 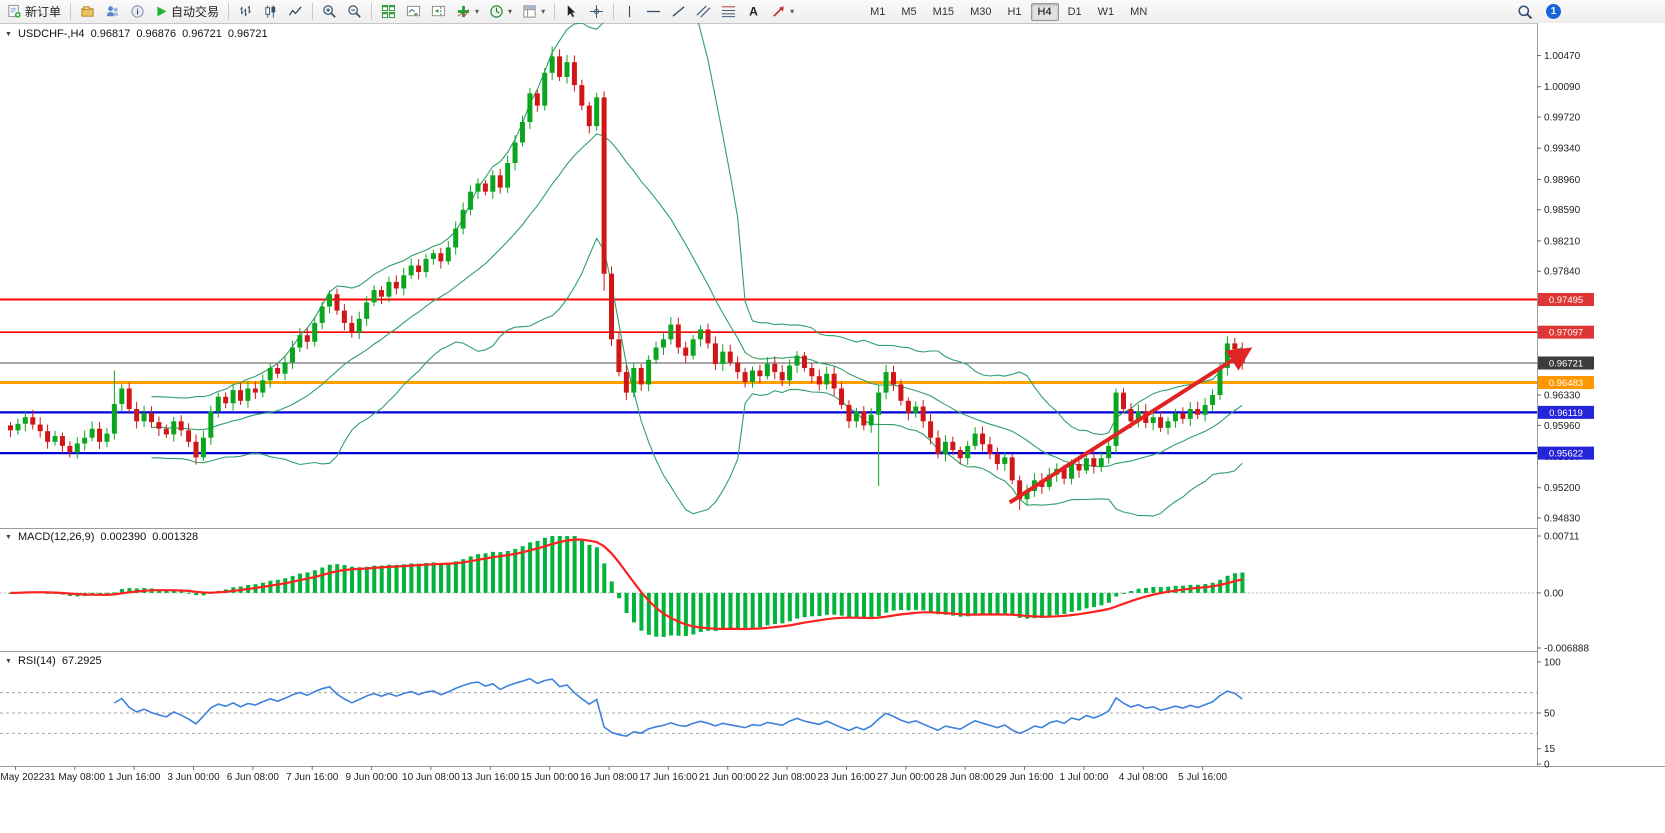 I want to click on timeframe-d1: D1, so click(x=1074, y=11).